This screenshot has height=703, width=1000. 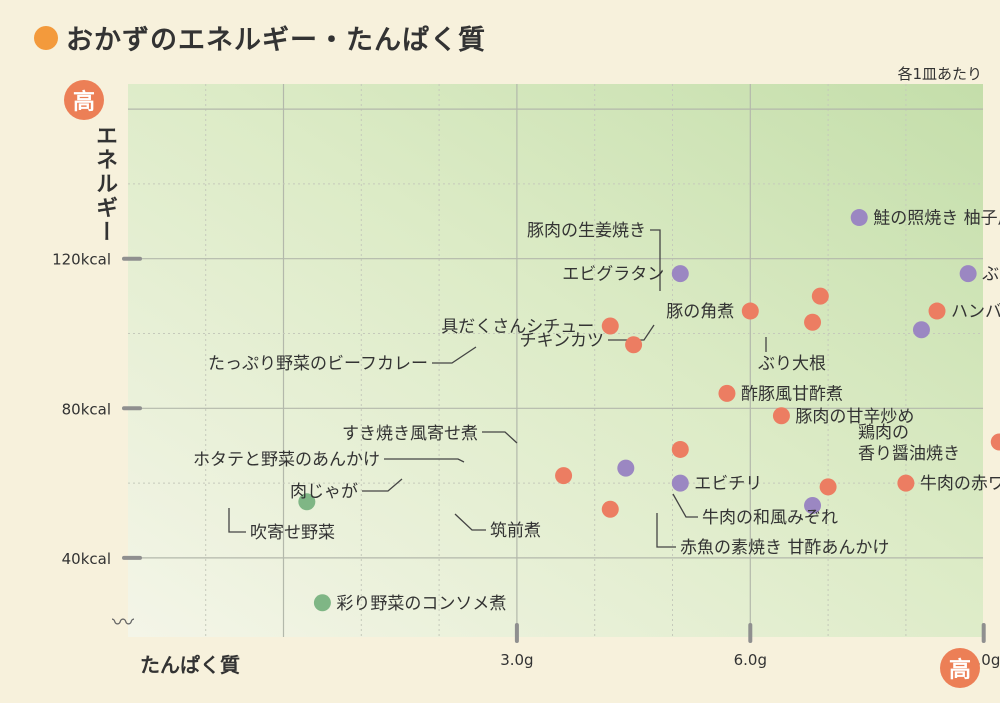 I want to click on title-row: おかずのエネルギー・たんぱく質, so click(x=260, y=37).